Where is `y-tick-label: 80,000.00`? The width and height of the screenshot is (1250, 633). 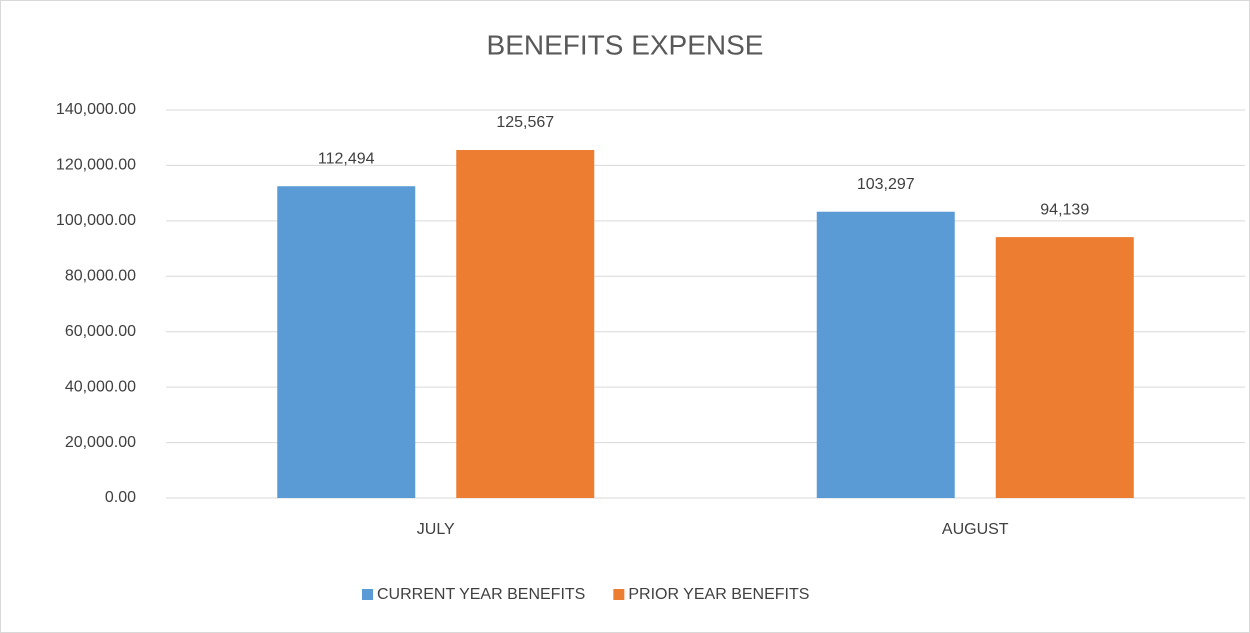
y-tick-label: 80,000.00 is located at coordinates (100, 276).